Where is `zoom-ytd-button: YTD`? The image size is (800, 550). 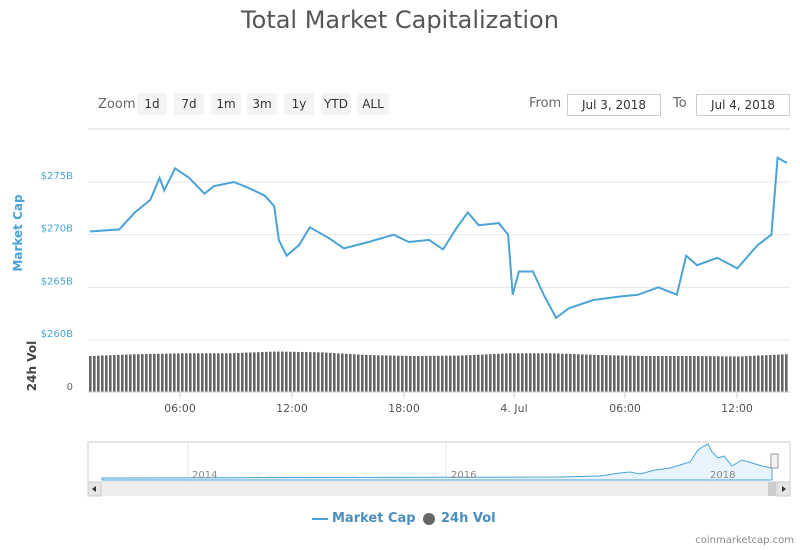
zoom-ytd-button: YTD is located at coordinates (336, 104).